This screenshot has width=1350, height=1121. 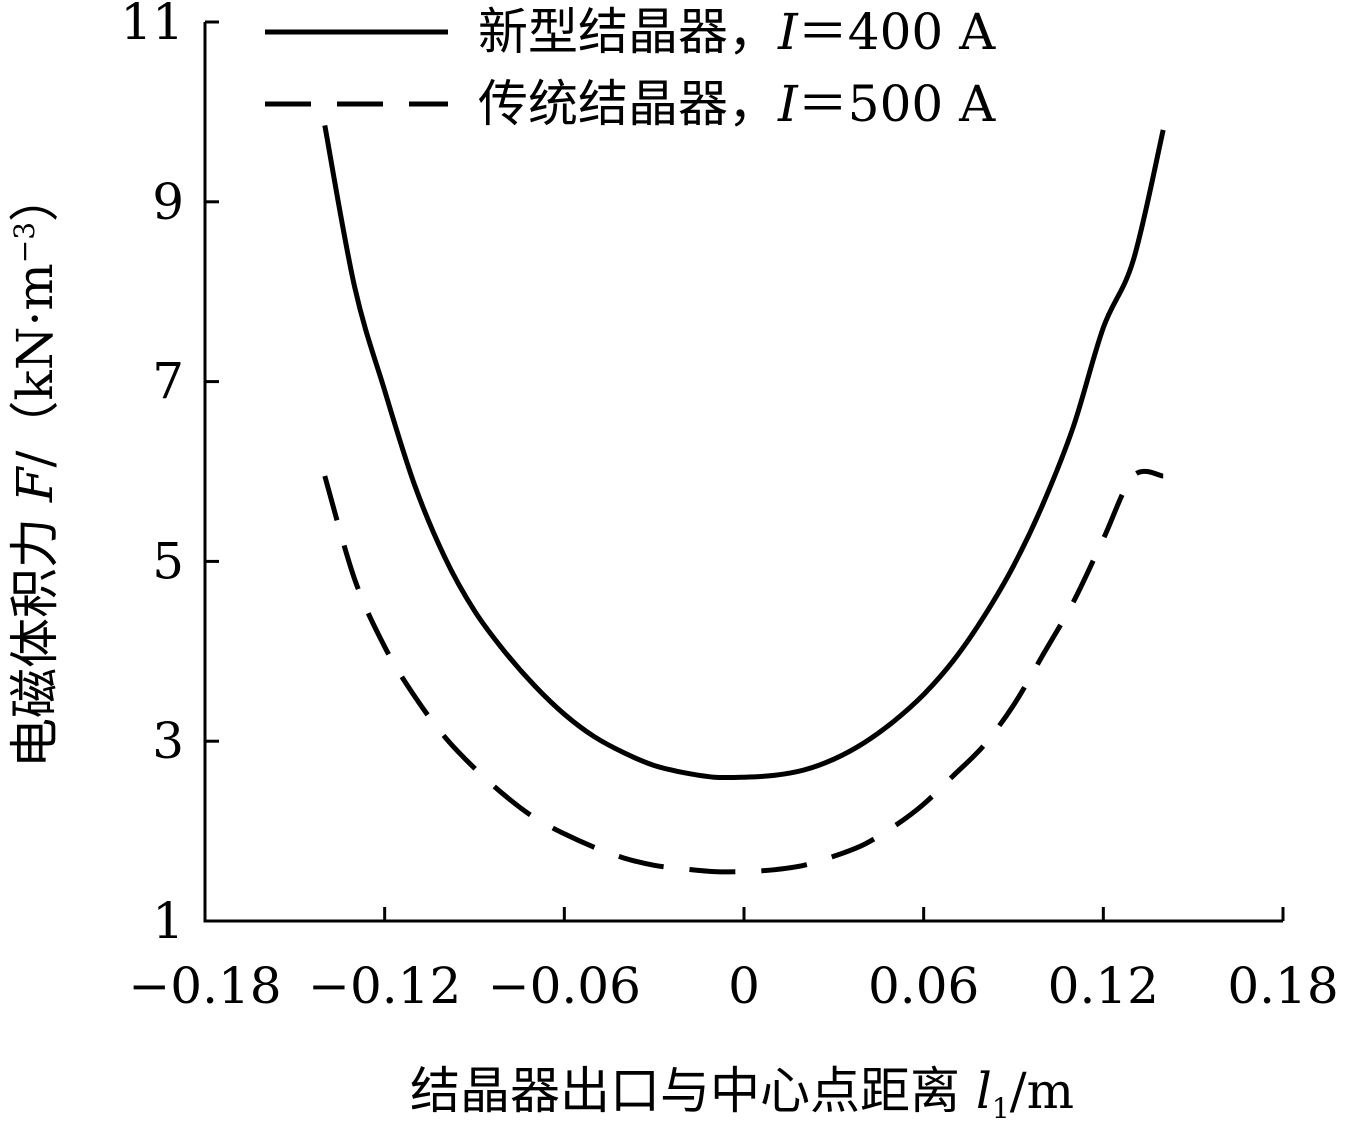 I want to click on x-axis-title-main: 结晶器出口与中心点距离, so click(x=693, y=1091).